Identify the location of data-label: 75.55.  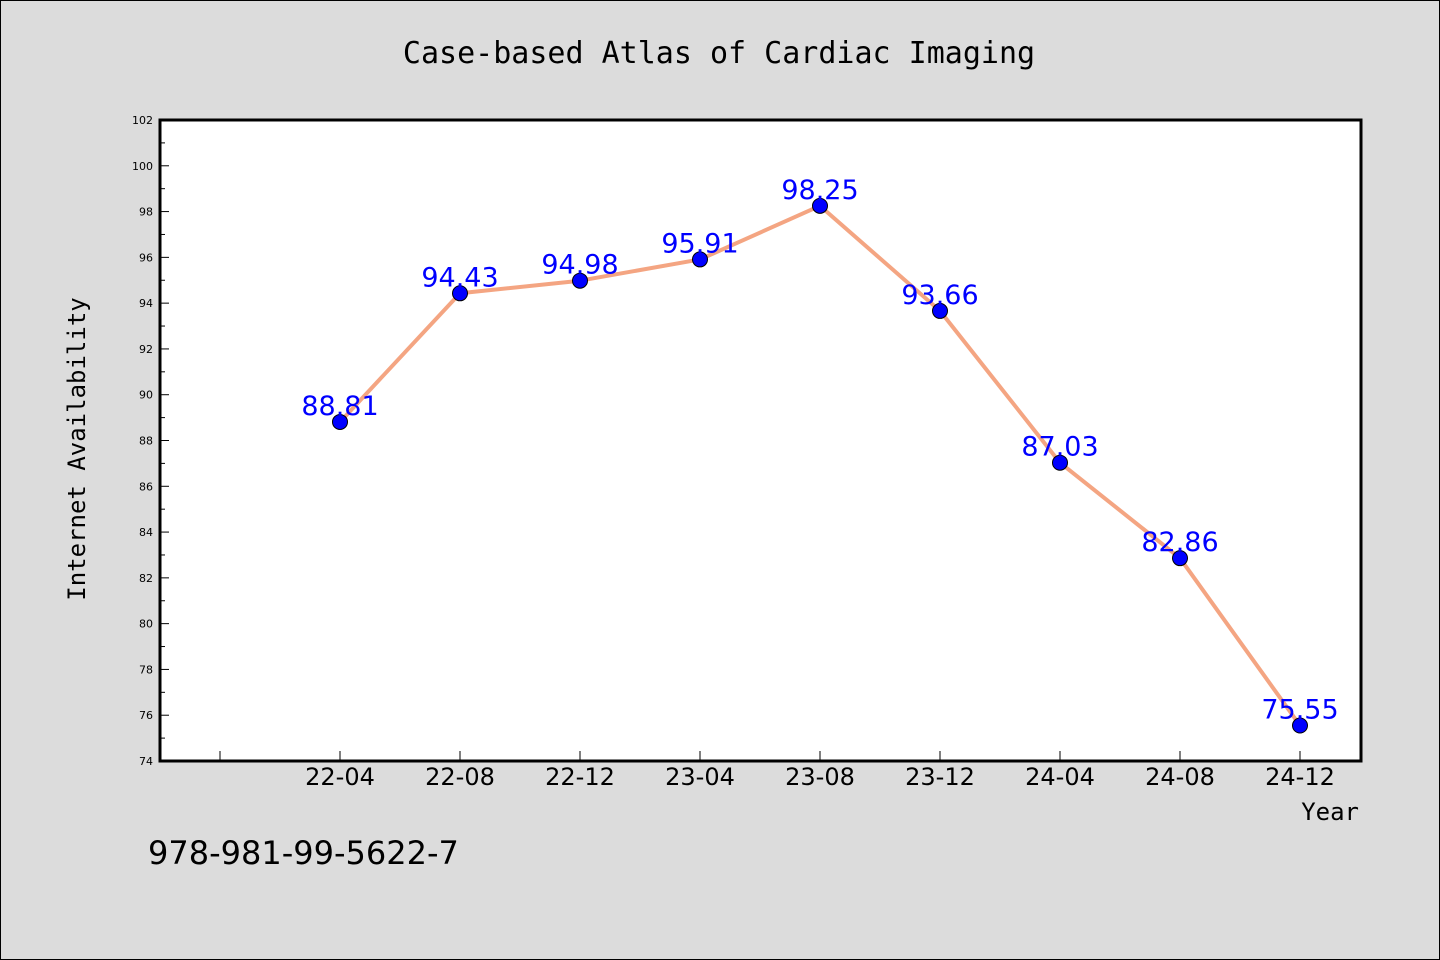
(1299, 710).